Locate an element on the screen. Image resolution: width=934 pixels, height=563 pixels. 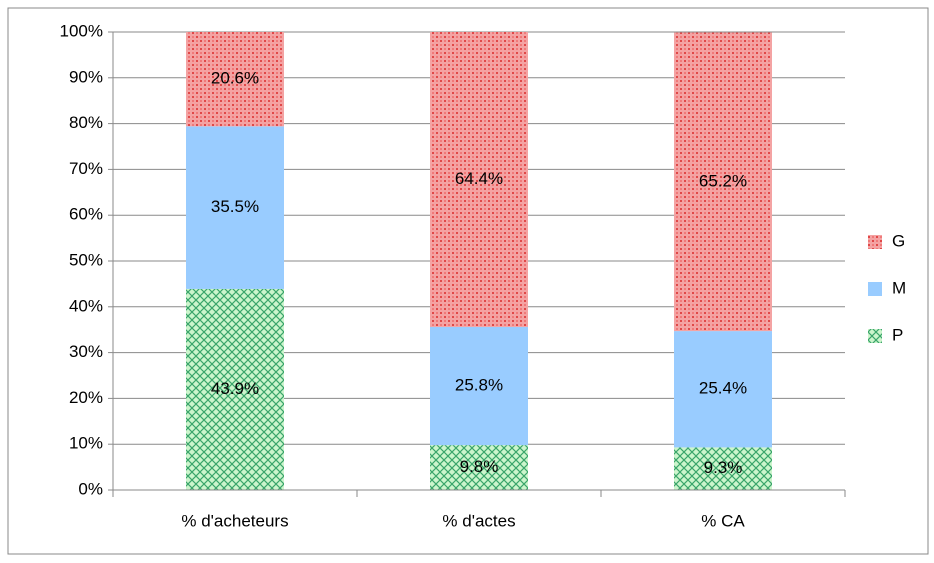
y-tick-label: 80% is located at coordinates (86, 122).